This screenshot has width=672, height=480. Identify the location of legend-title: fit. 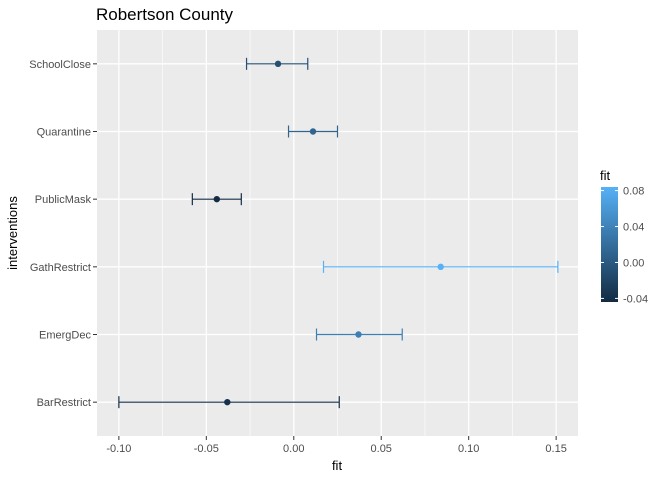
(605, 175).